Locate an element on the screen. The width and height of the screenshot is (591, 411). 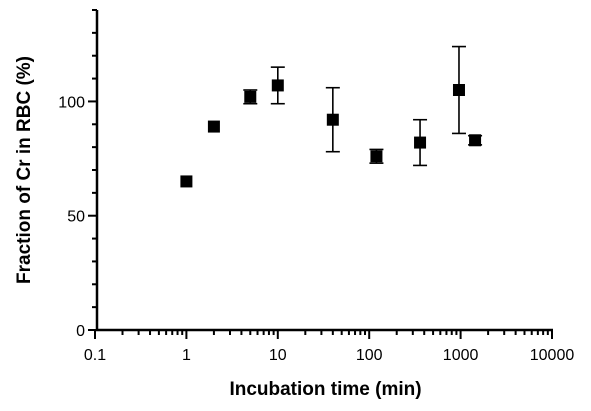
x-tick-label: 1000 is located at coordinates (461, 355).